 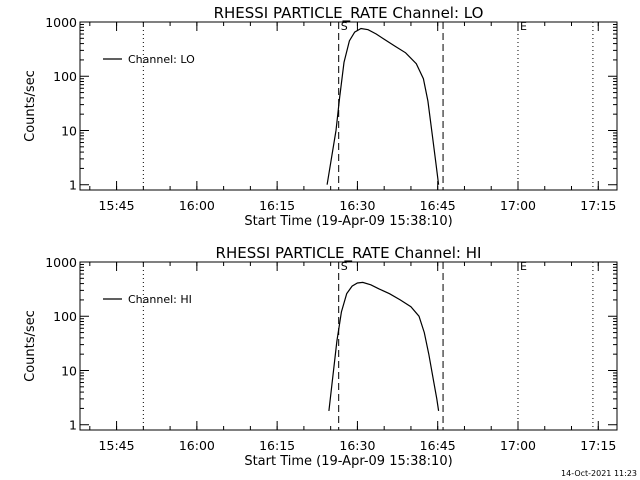 I want to click on footer-timestamp: 14-Oct-2021 11:23, so click(x=599, y=473).